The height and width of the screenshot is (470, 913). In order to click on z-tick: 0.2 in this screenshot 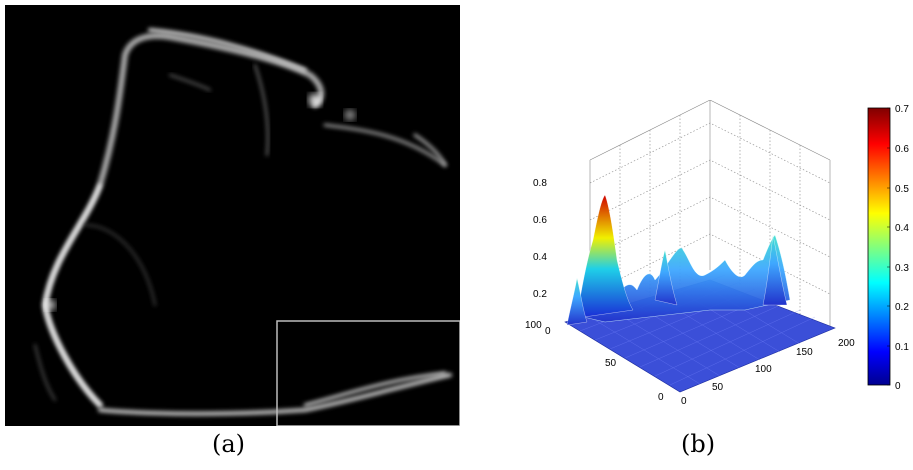, I will do `click(540, 294)`.